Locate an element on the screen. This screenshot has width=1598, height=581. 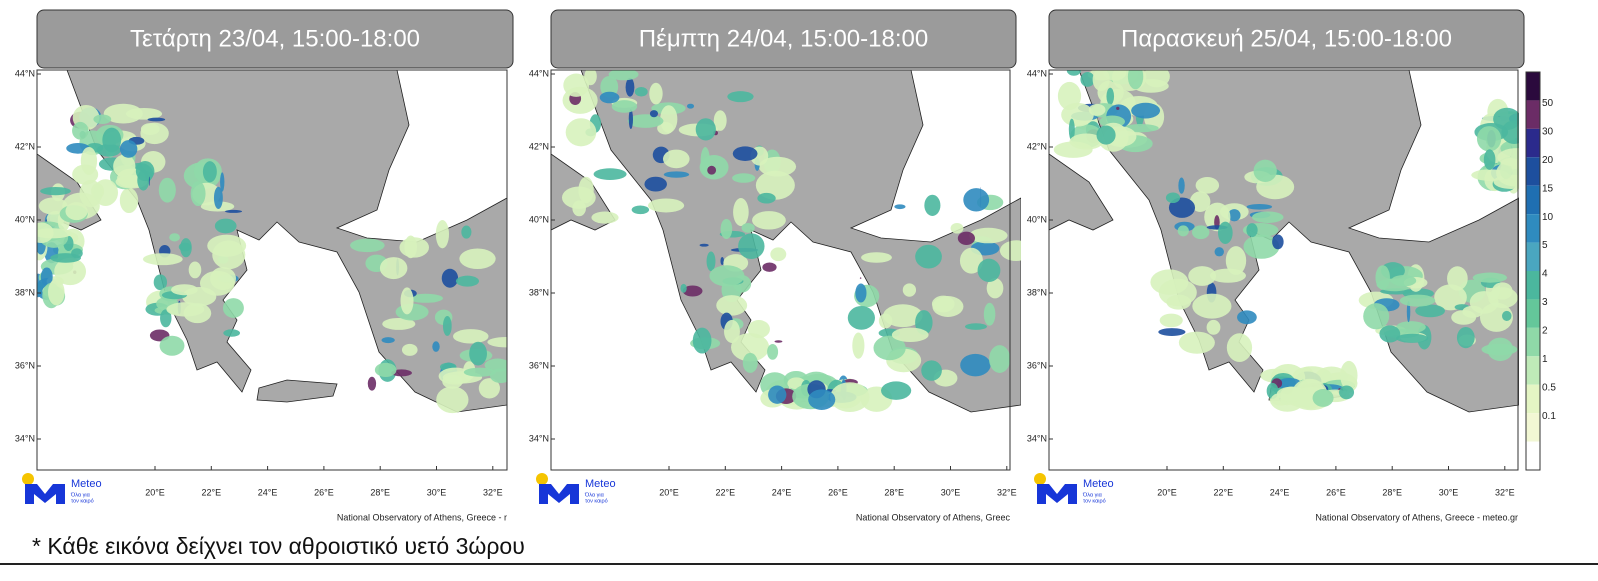
latitude-label: 42°N is located at coordinates (539, 146).